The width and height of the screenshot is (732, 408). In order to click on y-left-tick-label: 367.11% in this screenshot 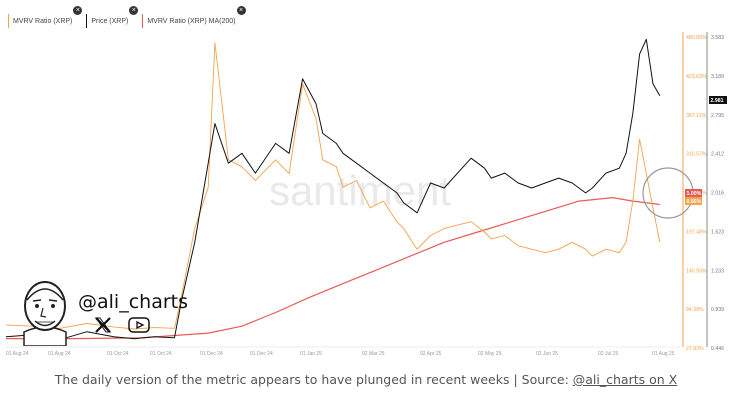, I will do `click(696, 116)`.